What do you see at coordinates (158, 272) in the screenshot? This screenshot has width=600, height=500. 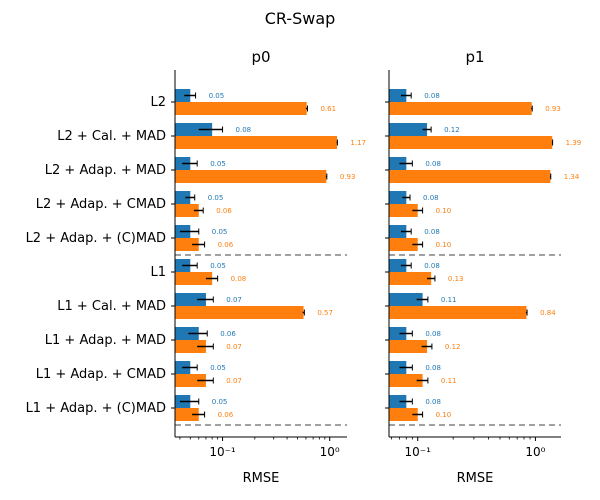 I see `category-label: L1` at bounding box center [158, 272].